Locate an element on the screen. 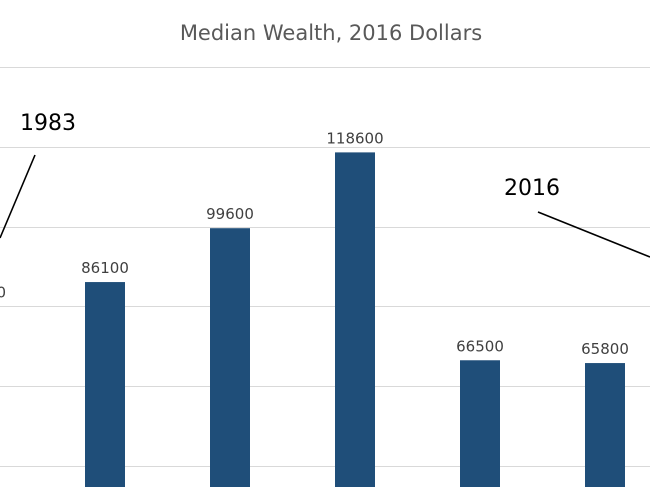  annotation-2016: 2016 is located at coordinates (532, 188).